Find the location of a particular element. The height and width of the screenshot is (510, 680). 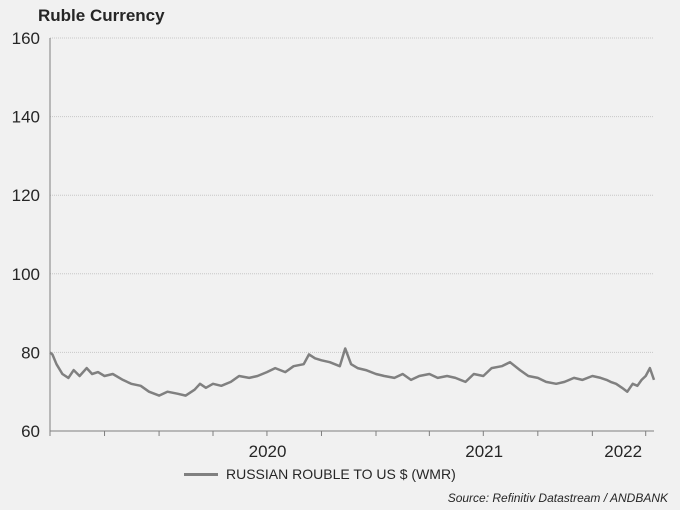

legend-swatch is located at coordinates (201, 474).